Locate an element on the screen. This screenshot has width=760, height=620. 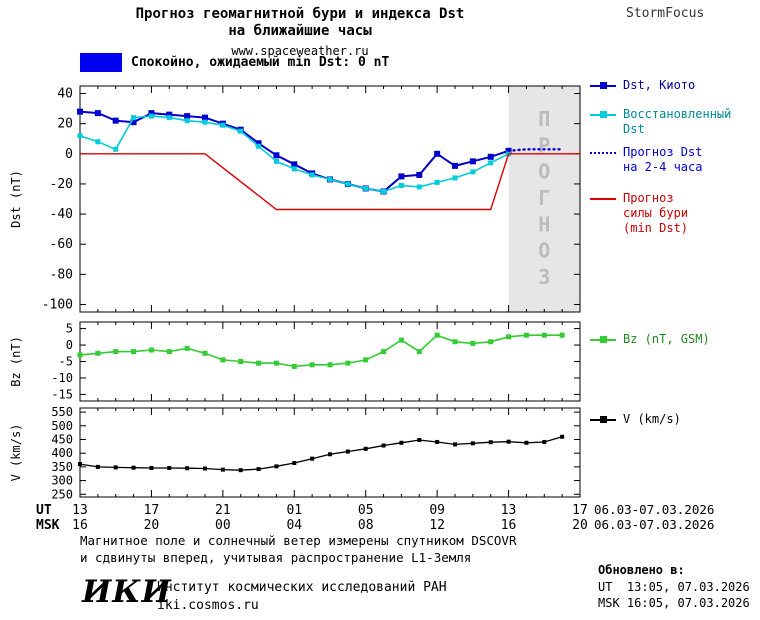
institute-name: Институт космических исследований РАН is located at coordinates (302, 587).